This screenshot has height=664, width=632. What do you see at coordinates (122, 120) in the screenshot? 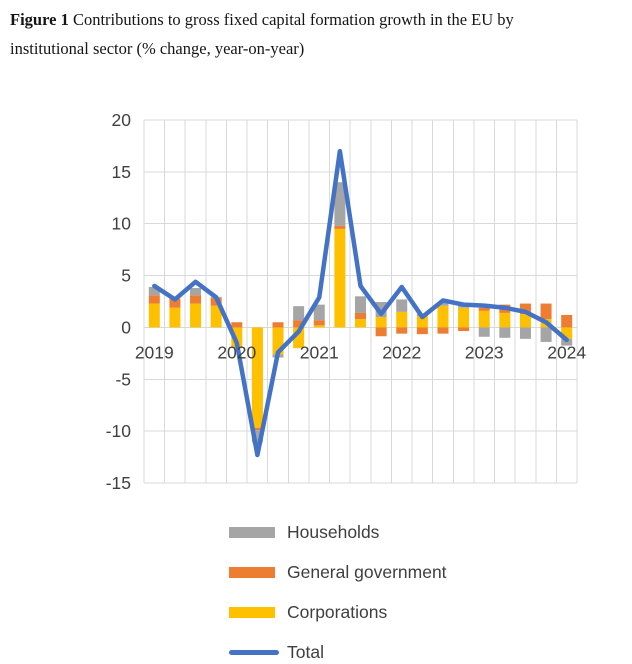
I see `y-axis-tick-label: 20` at bounding box center [122, 120].